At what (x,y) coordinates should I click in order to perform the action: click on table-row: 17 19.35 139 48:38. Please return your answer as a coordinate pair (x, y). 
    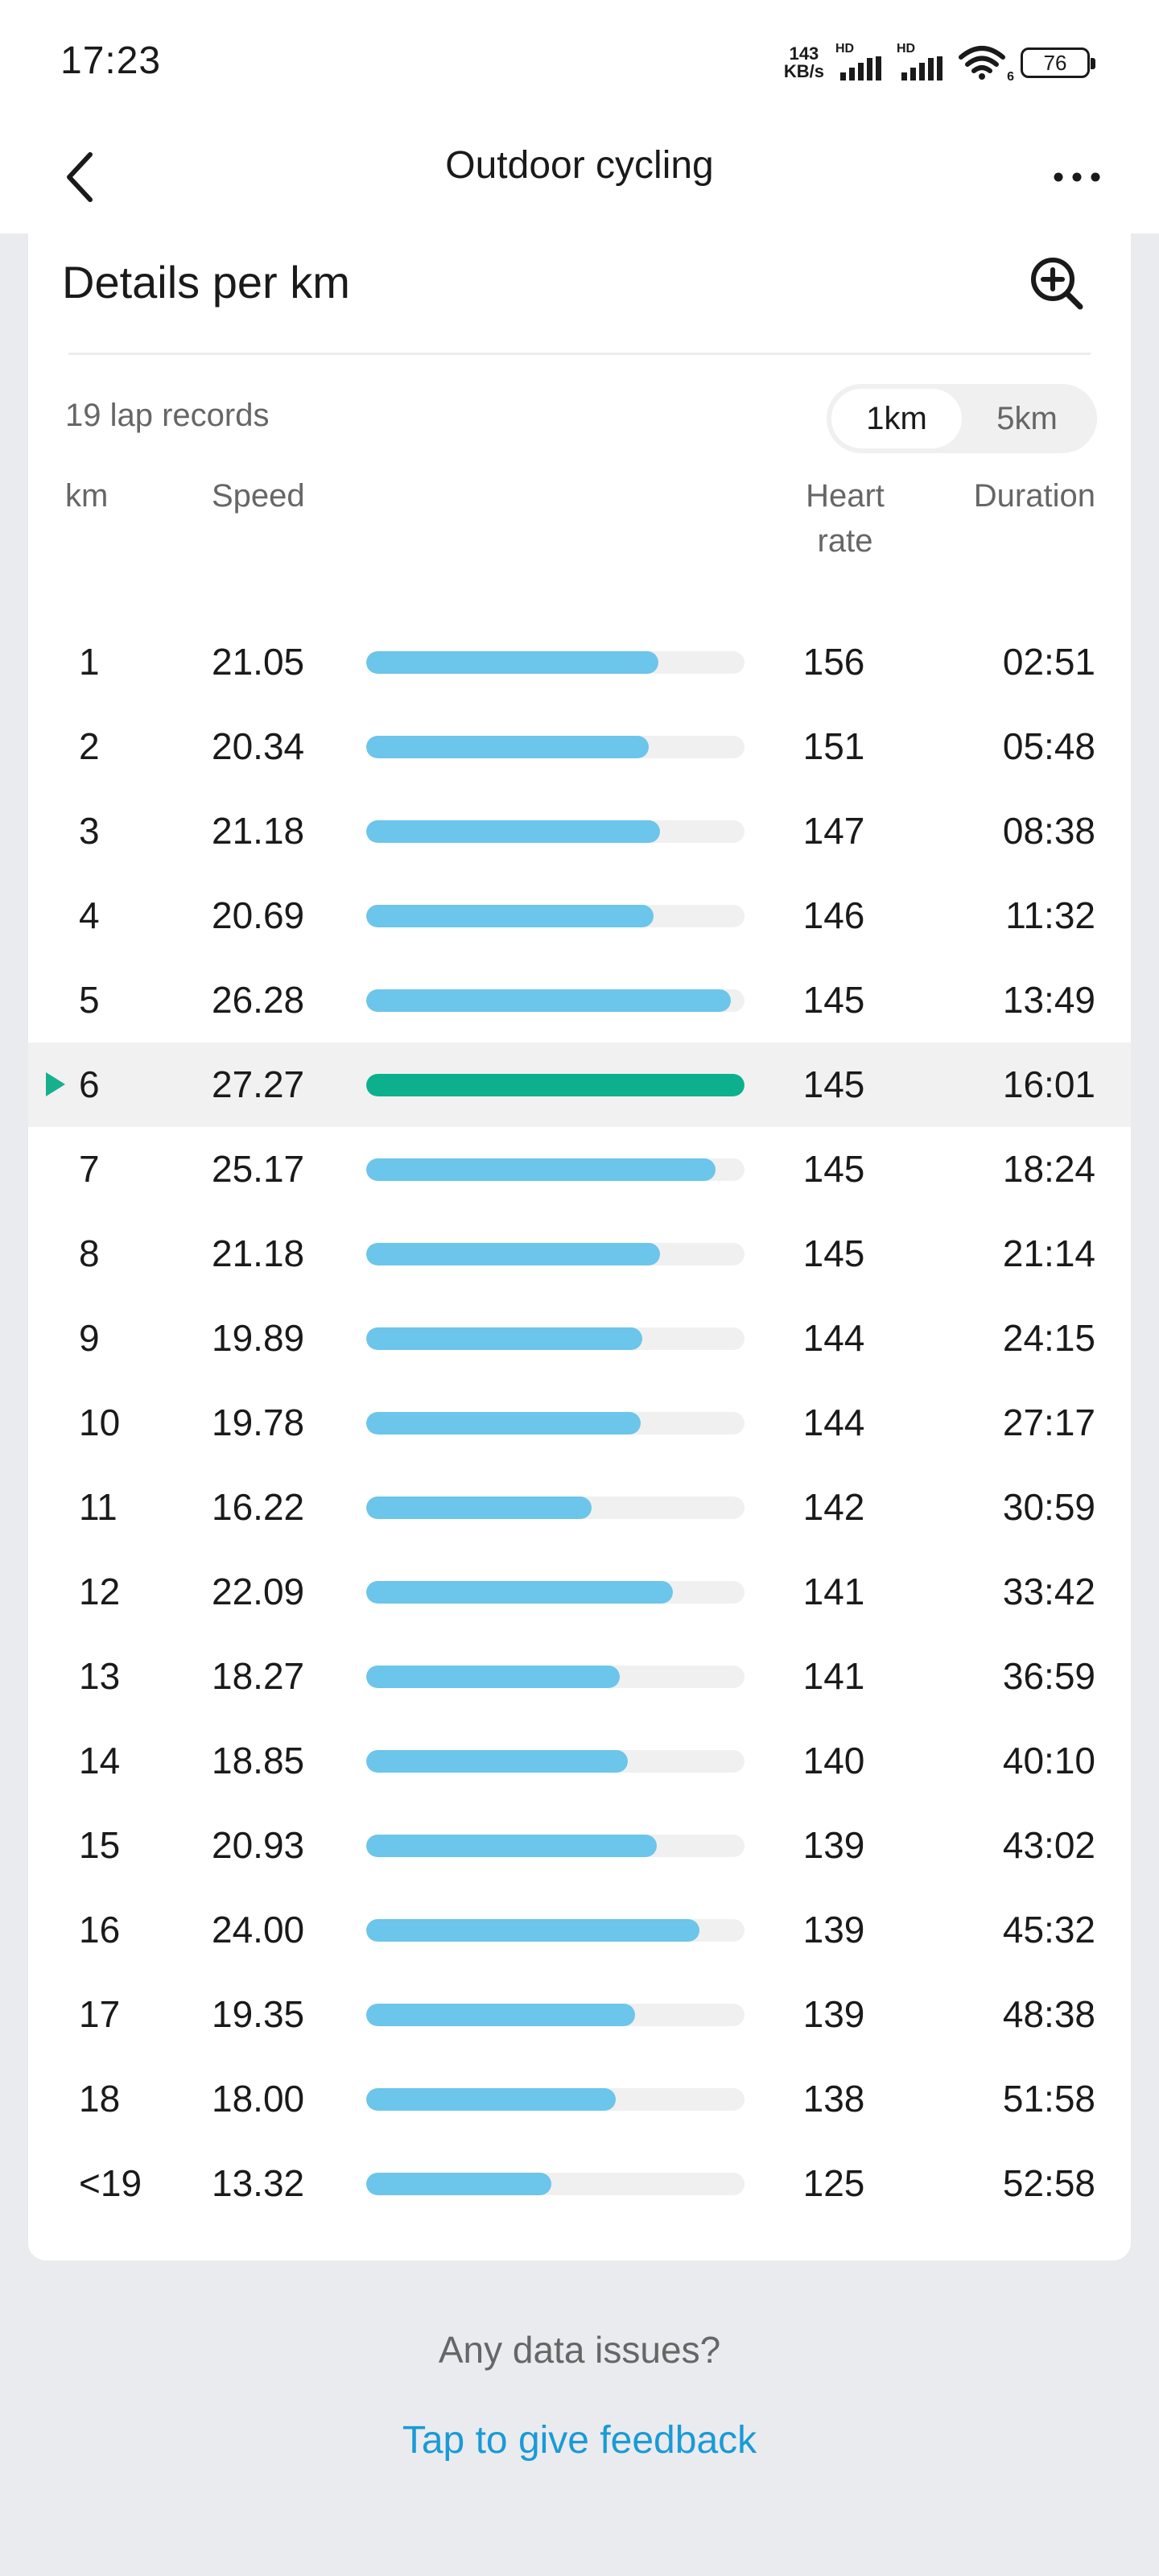
    Looking at the image, I should click on (579, 2014).